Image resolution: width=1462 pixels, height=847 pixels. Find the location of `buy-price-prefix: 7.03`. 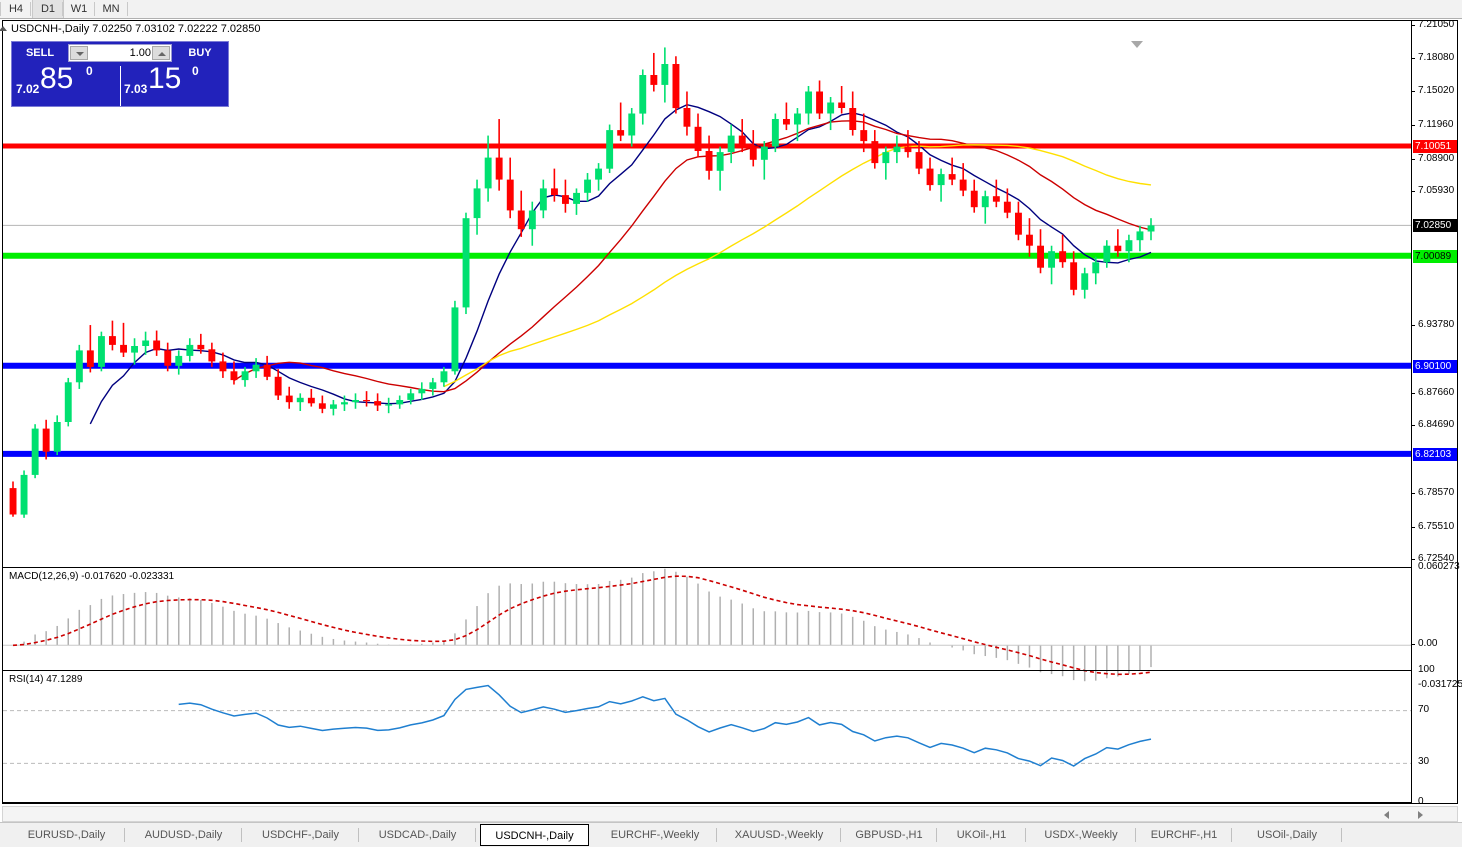

buy-price-prefix: 7.03 is located at coordinates (136, 89).